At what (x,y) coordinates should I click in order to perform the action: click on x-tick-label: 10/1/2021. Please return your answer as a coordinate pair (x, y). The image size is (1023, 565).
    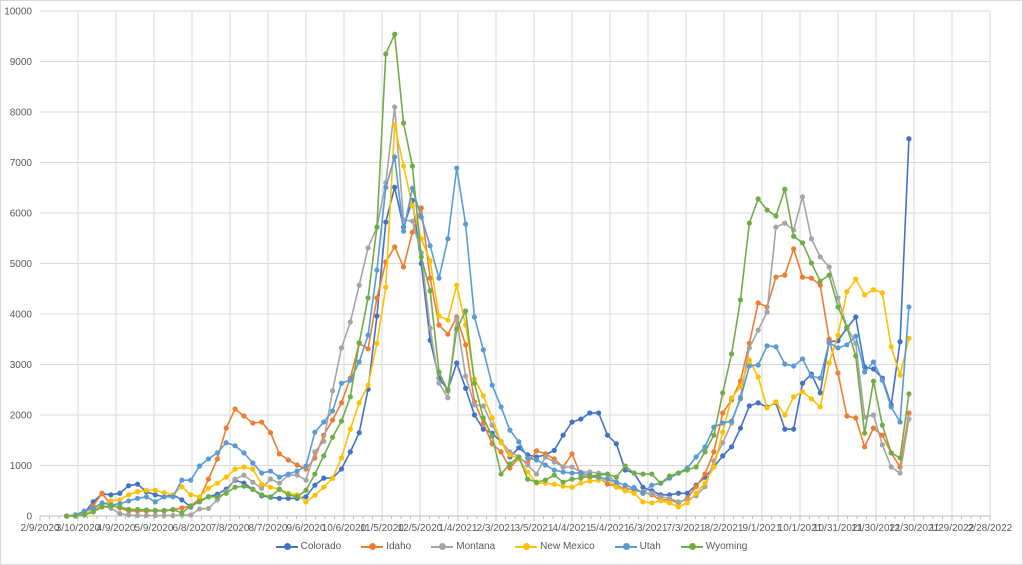
    Looking at the image, I should click on (800, 528).